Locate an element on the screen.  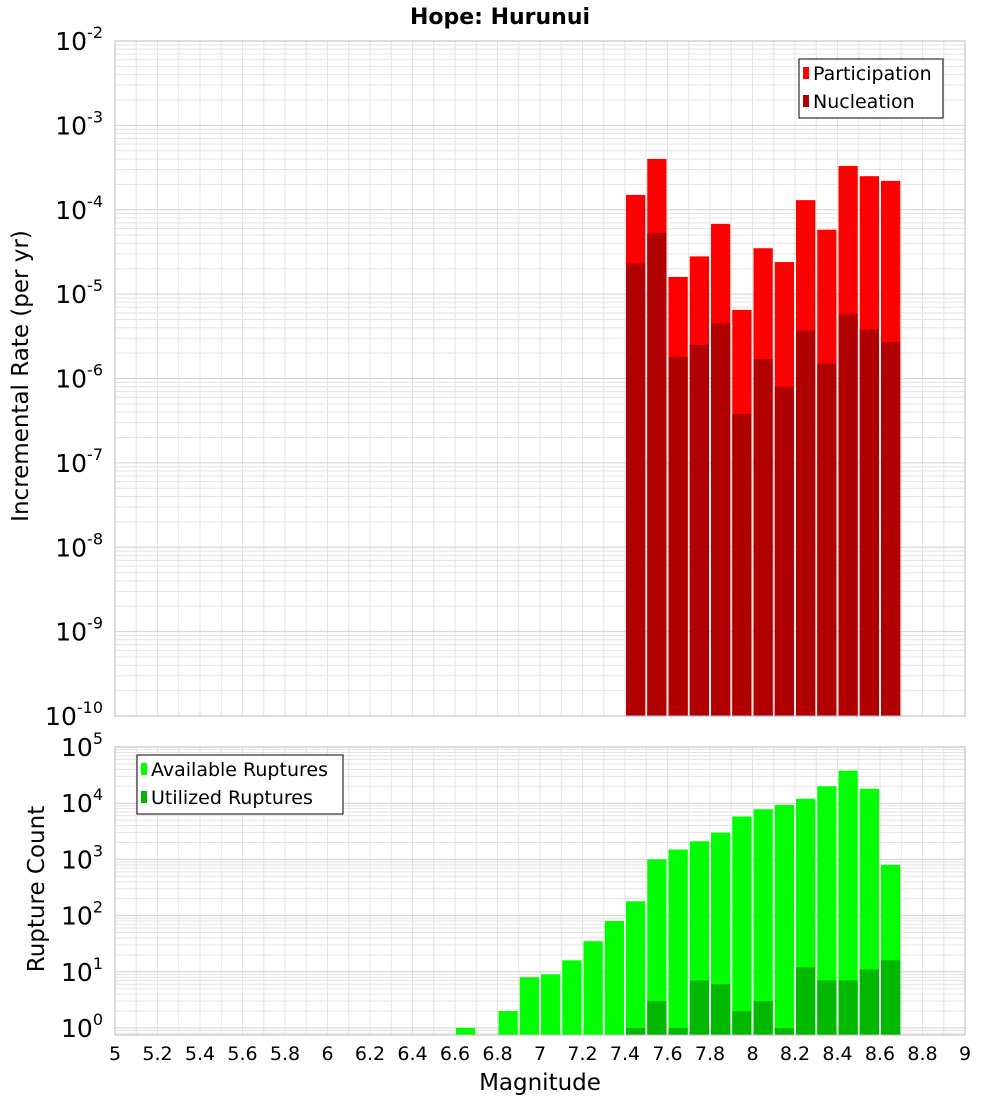
x-tick-label: 7.6 is located at coordinates (667, 1054).